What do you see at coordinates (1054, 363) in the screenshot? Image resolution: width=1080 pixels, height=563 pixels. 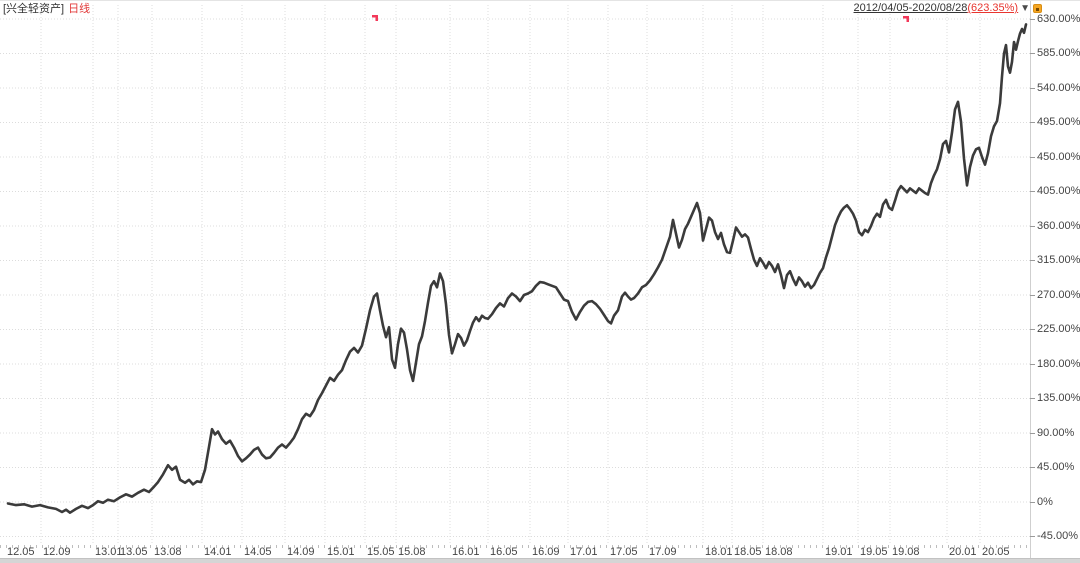 I see `y-tick-label: 180.00%` at bounding box center [1054, 363].